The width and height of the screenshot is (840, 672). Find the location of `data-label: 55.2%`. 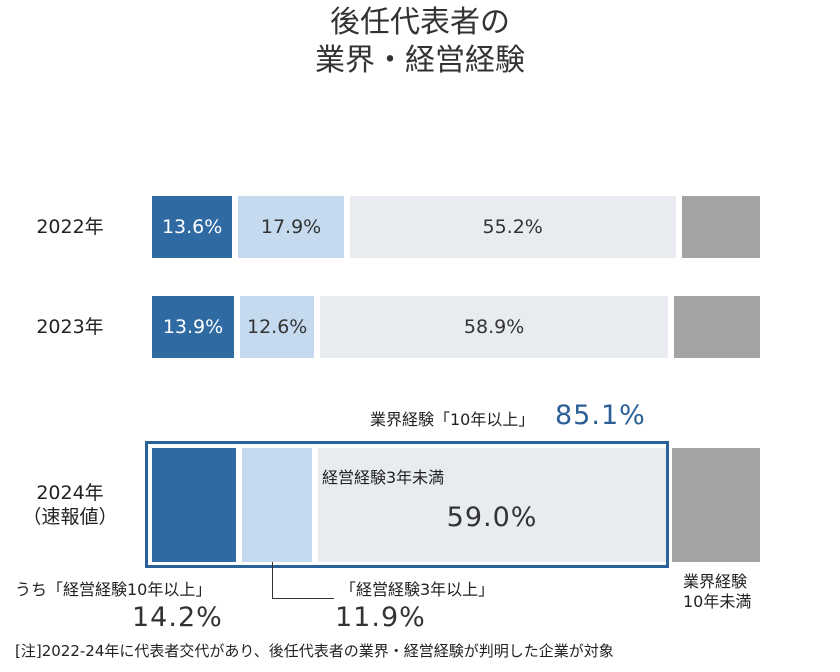

data-label: 55.2% is located at coordinates (512, 227).